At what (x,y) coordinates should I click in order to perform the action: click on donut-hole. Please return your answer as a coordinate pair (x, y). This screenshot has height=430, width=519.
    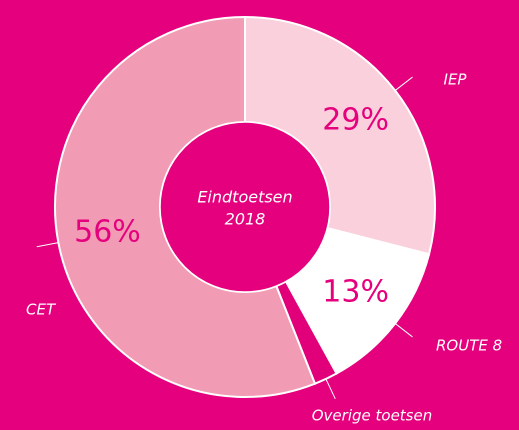
    Looking at the image, I should click on (245, 207).